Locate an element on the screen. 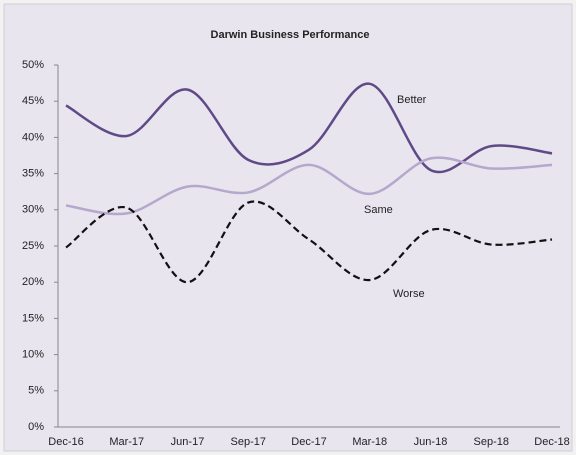  y-tick-label: 45% is located at coordinates (33, 101).